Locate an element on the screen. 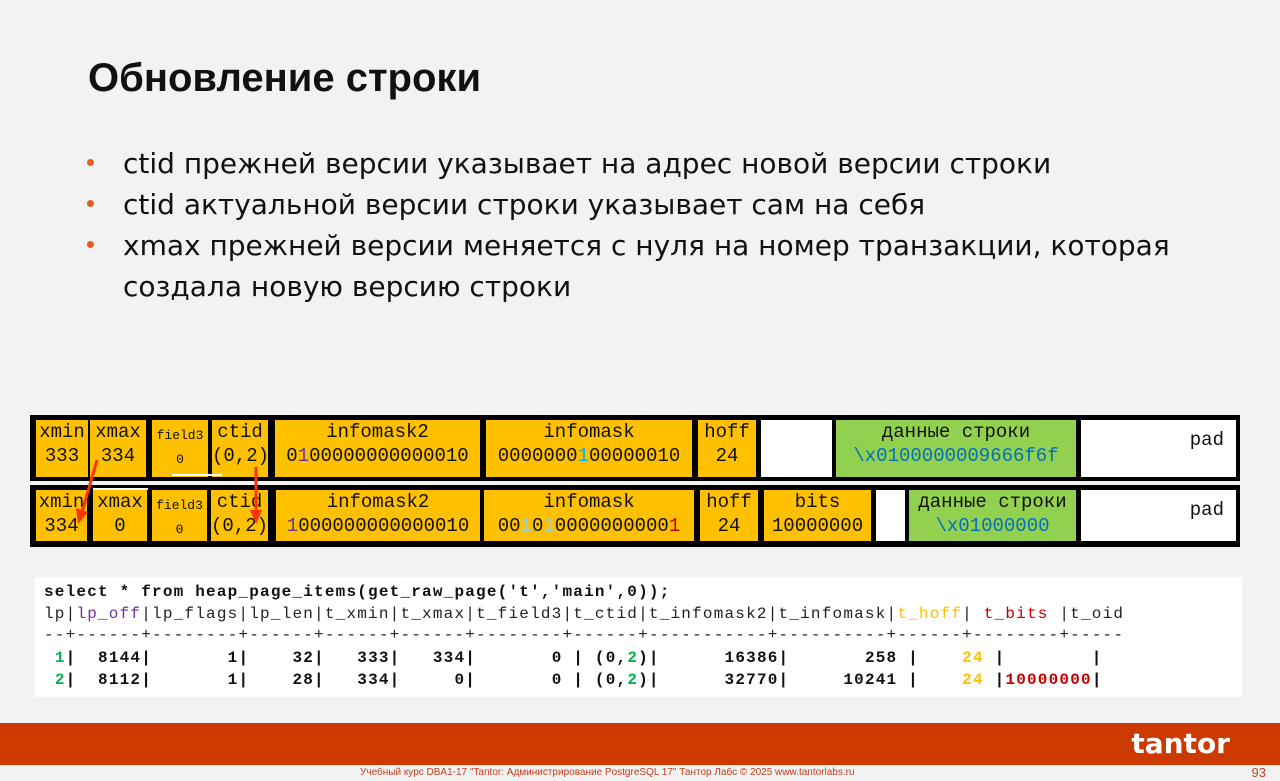  infomask2-value: 0100000000000010 is located at coordinates (377, 456).